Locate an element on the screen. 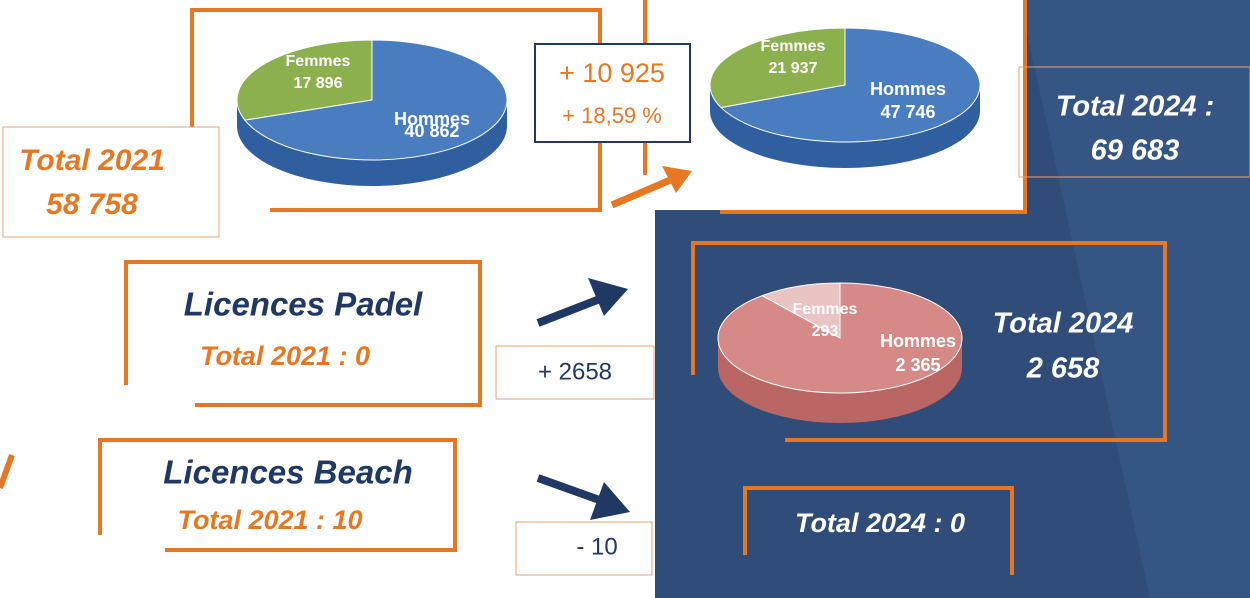 The width and height of the screenshot is (1250, 598). arrow-beach is located at coordinates (583, 497).